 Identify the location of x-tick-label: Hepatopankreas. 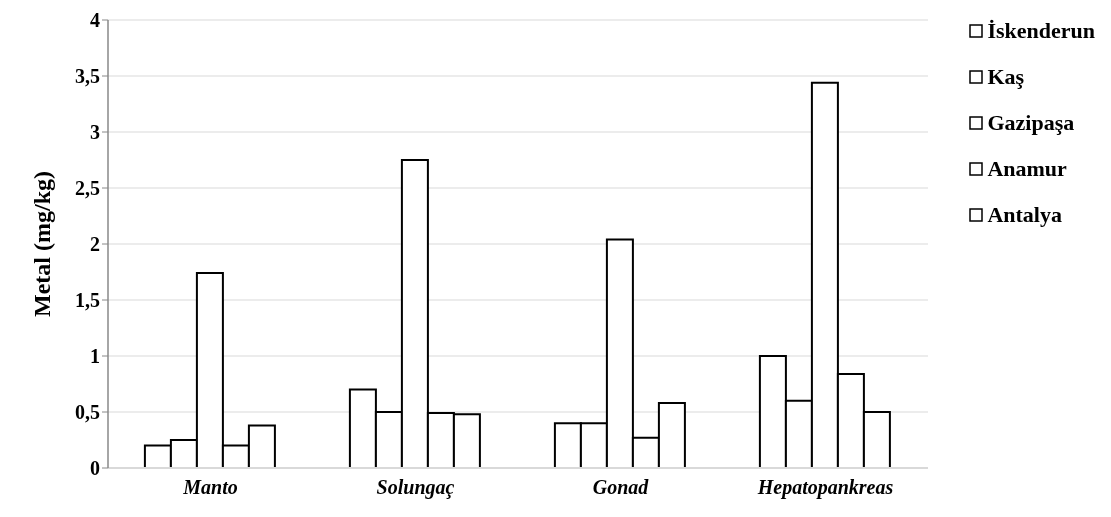
(825, 487).